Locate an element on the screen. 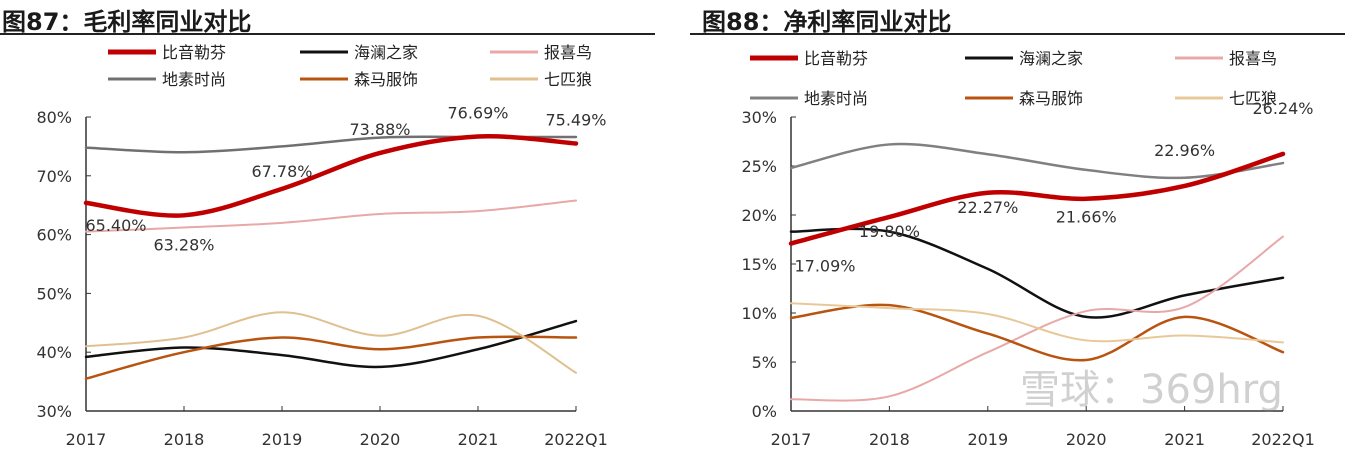 Image resolution: width=1356 pixels, height=462 pixels. chart-title: 图88：净利率同业对比 is located at coordinates (827, 22).